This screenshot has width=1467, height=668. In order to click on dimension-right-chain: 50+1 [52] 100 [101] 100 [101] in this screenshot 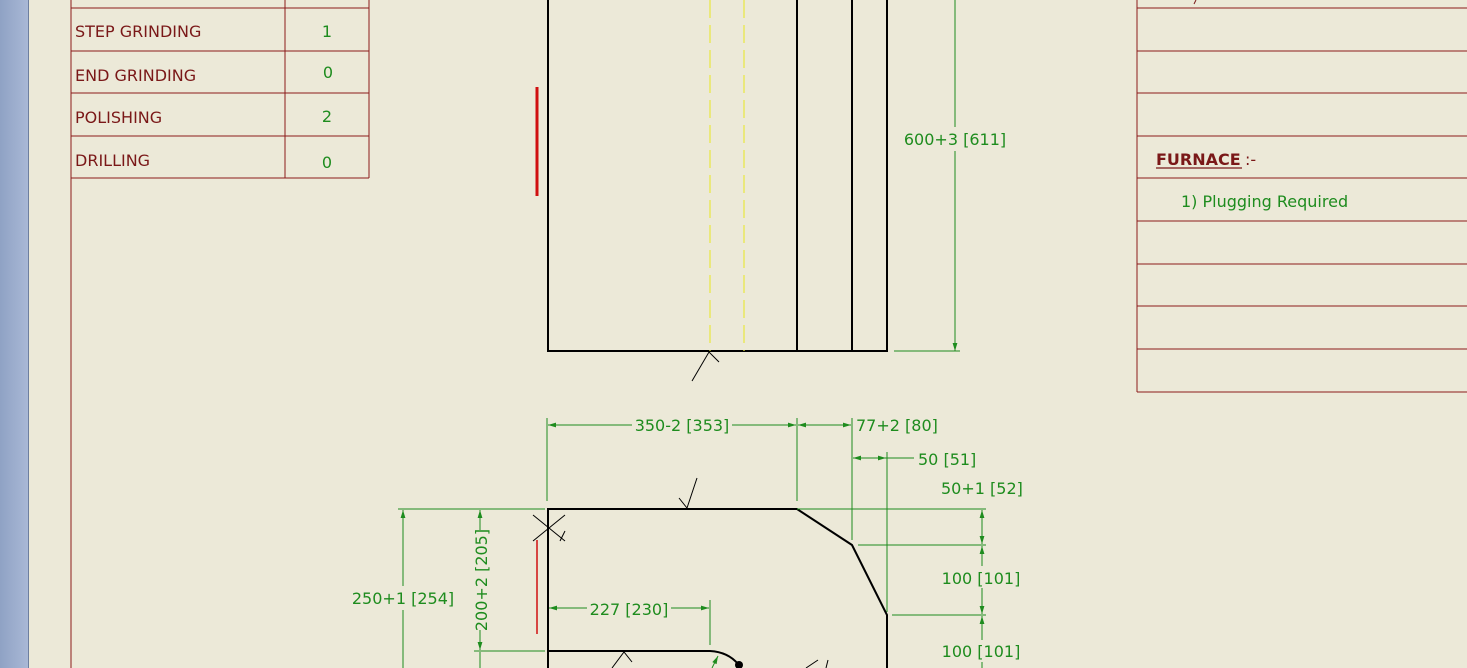, I will do `click(910, 573)`.